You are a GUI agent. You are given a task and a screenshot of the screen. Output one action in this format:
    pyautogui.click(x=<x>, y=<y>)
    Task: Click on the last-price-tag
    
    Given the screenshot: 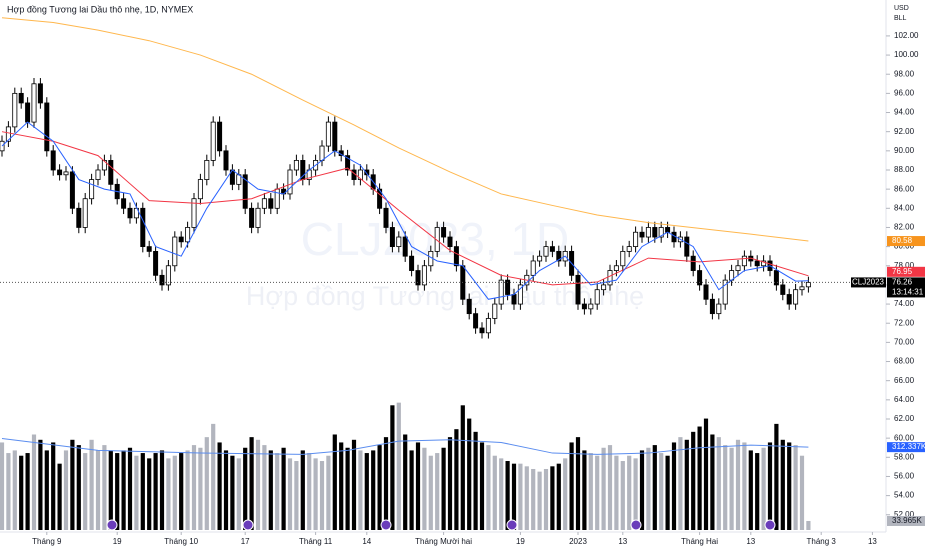 What is the action you would take?
    pyautogui.click(x=906, y=287)
    